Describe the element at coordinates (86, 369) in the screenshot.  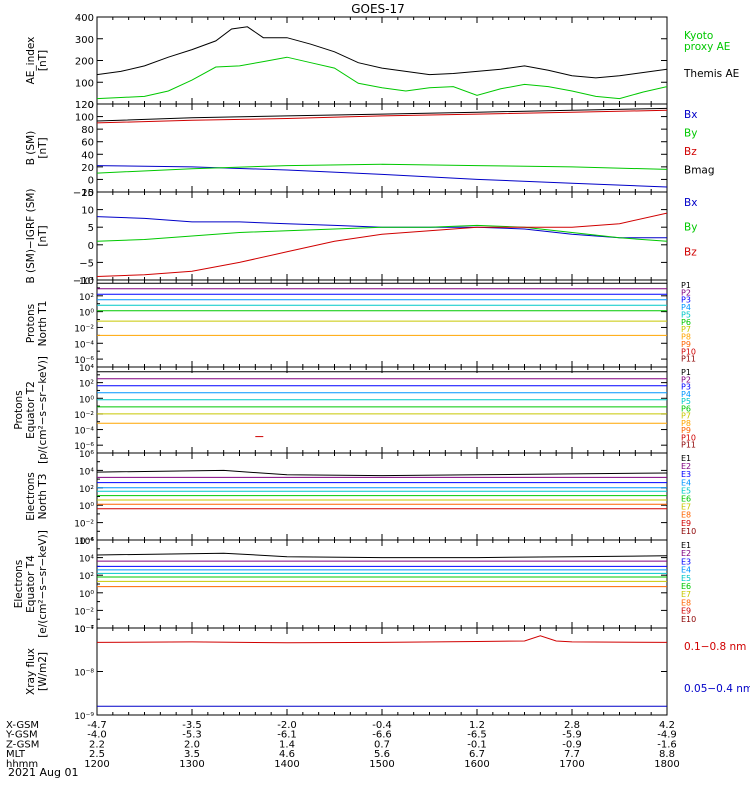
I see `y-tick-label: 10⁴` at that location.